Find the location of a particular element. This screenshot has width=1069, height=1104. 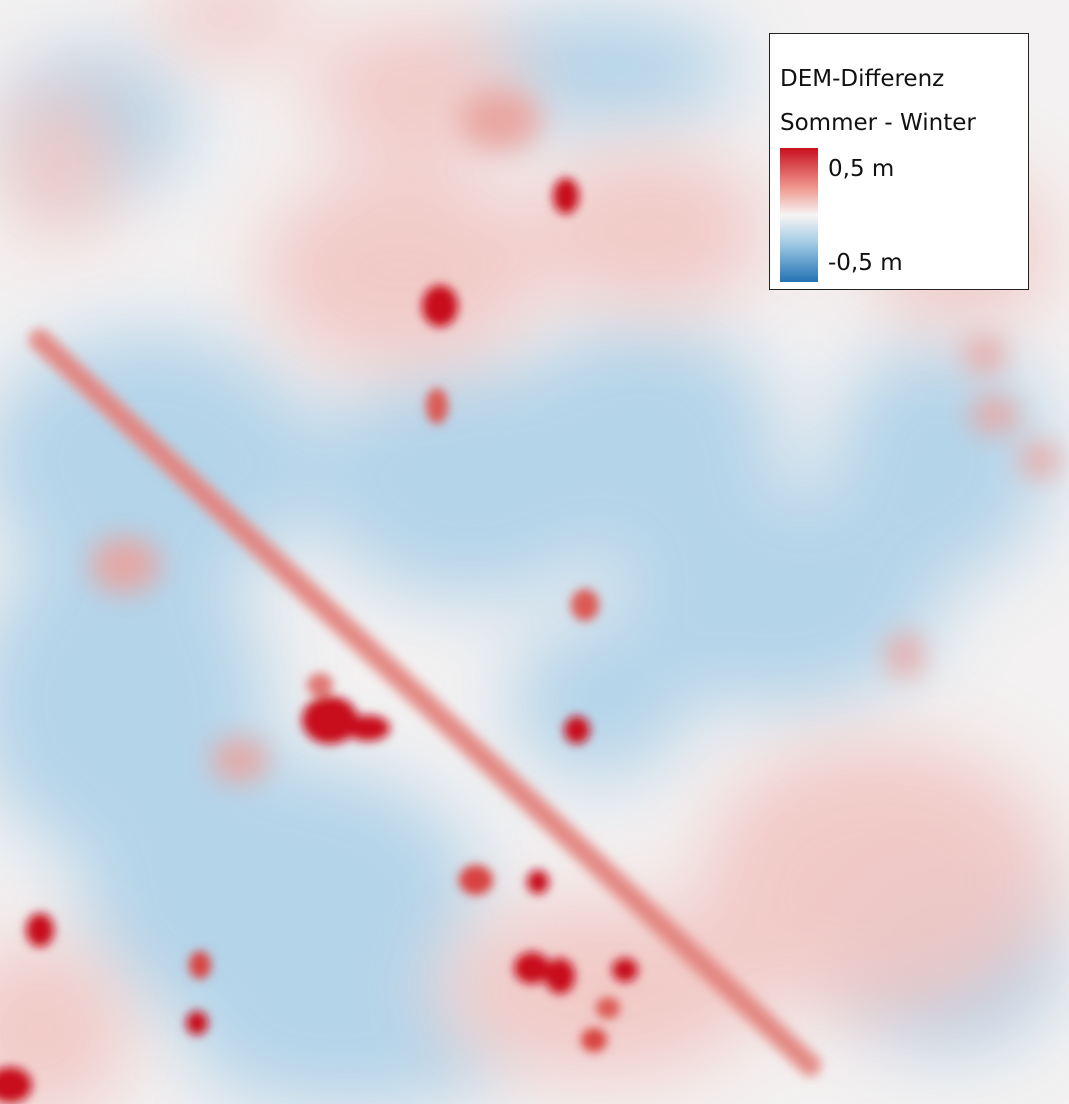

legend-subtitle: Sommer - Winter is located at coordinates (878, 123).